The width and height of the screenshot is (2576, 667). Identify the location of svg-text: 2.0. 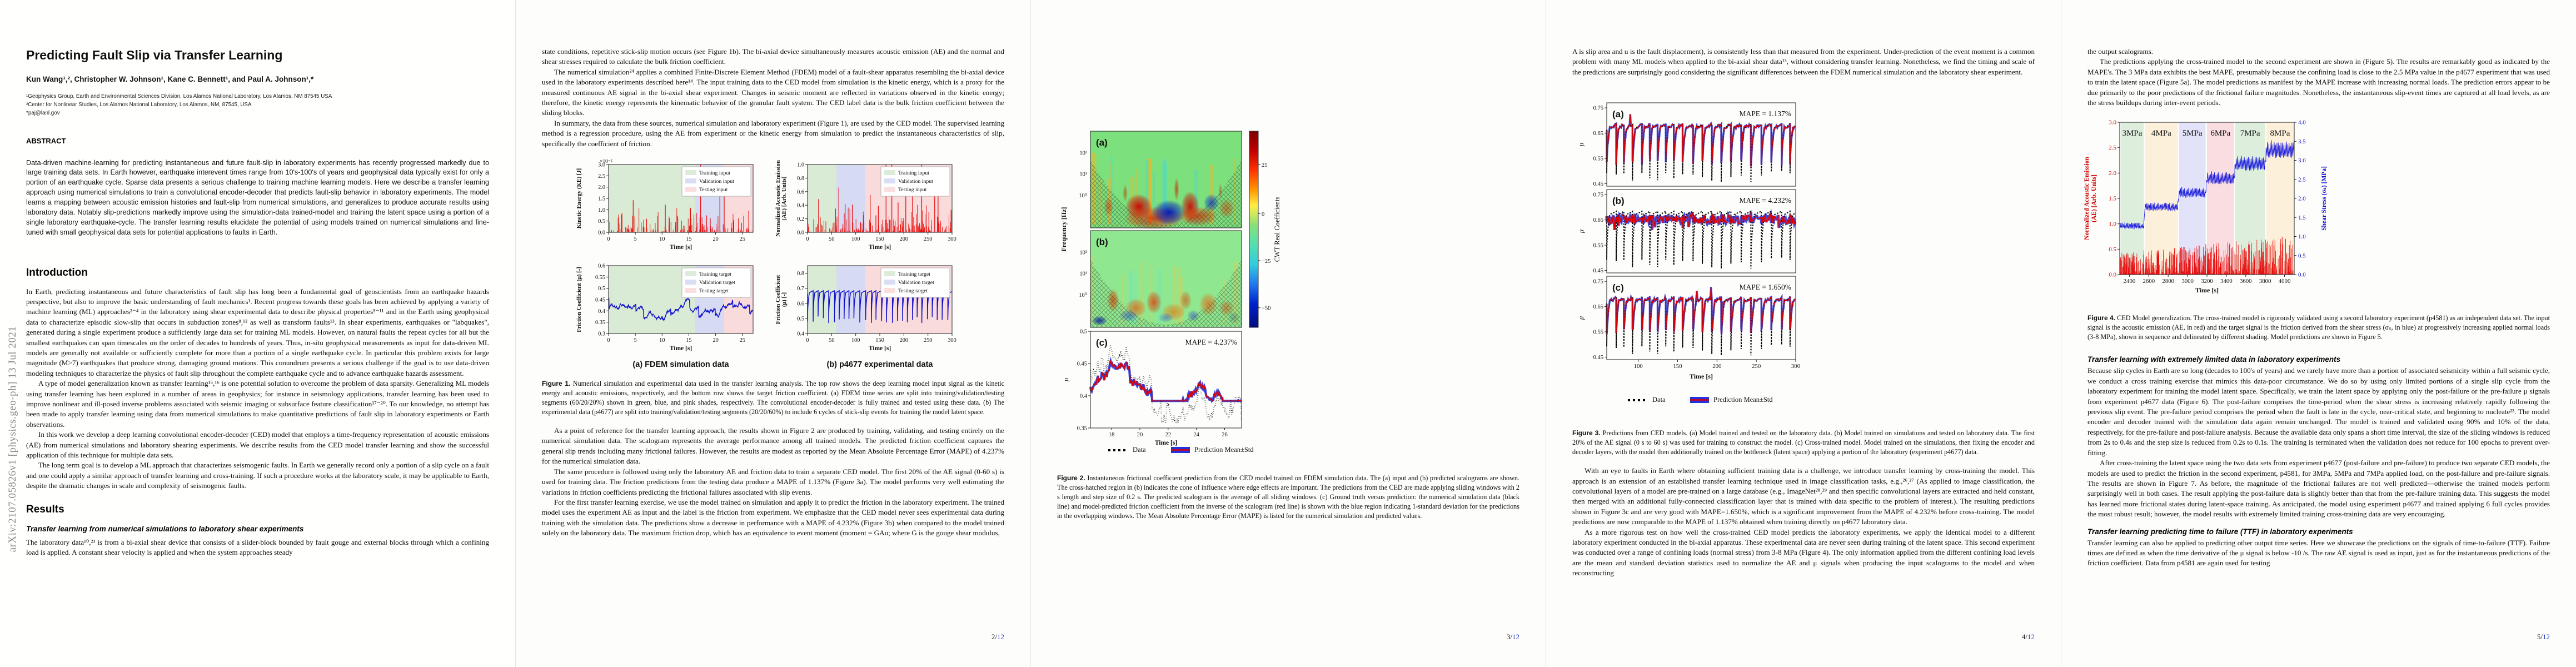
(601, 188).